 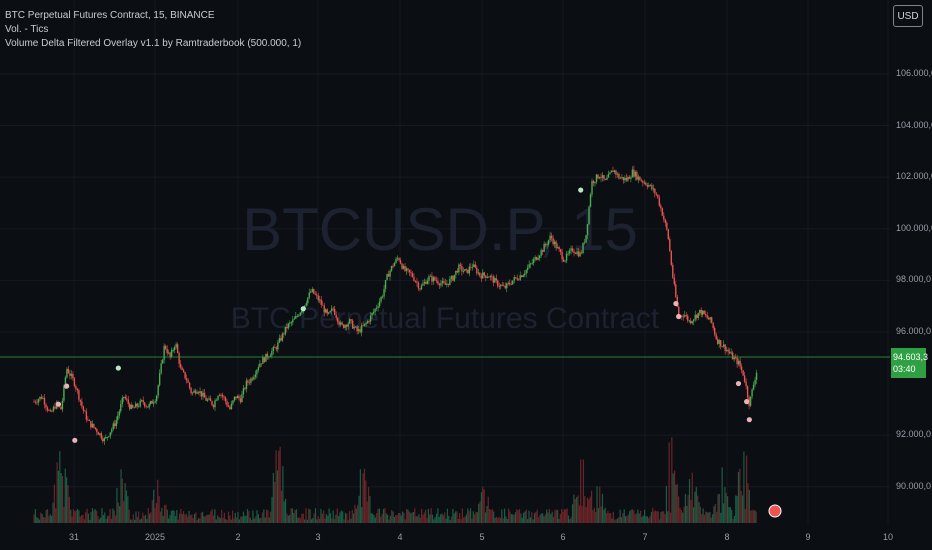 What do you see at coordinates (238, 537) in the screenshot?
I see `x-tick-label: 2` at bounding box center [238, 537].